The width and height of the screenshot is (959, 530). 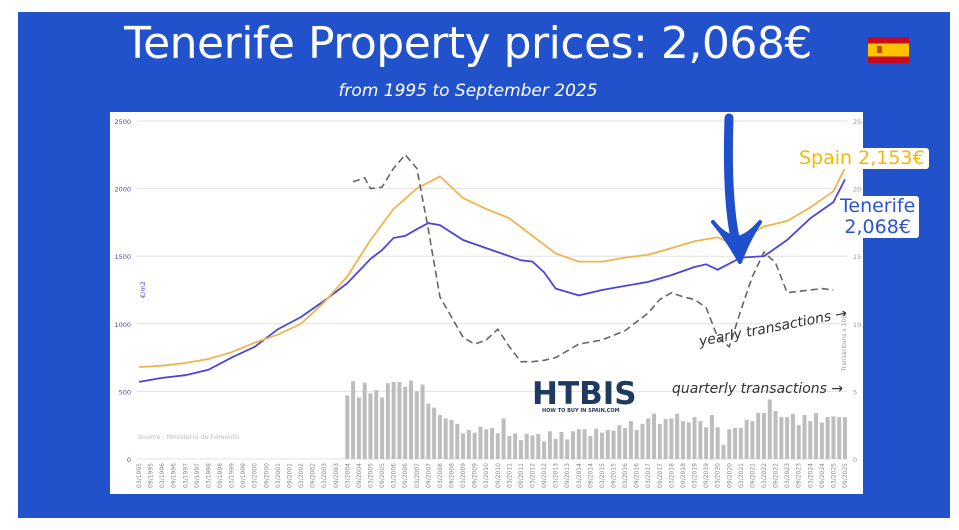 I want to click on x-tick-label: 03/2022, so click(x=764, y=475).